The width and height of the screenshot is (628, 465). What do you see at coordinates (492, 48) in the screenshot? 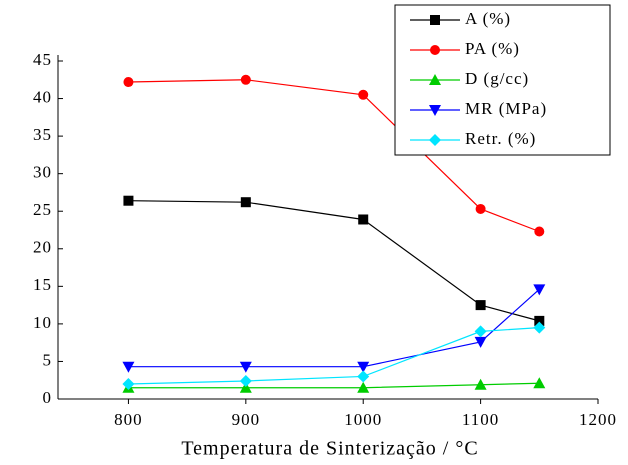
I see `legend-label: PA (%)` at bounding box center [492, 48].